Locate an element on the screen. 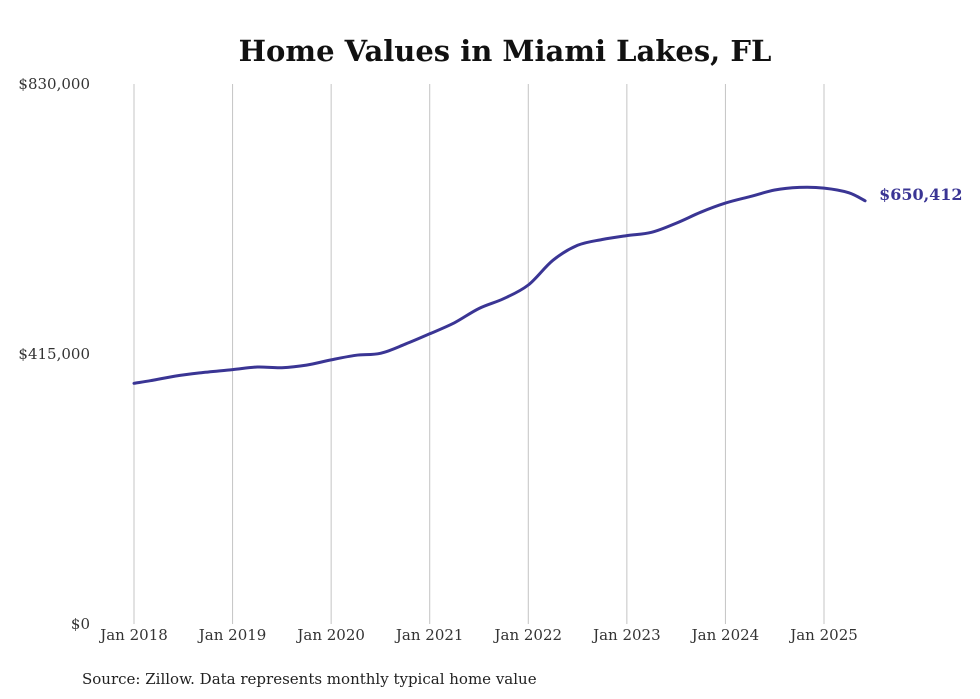 Image resolution: width=980 pixels, height=699 pixels. x-tick-label: Jan 2020 is located at coordinates (330, 635).